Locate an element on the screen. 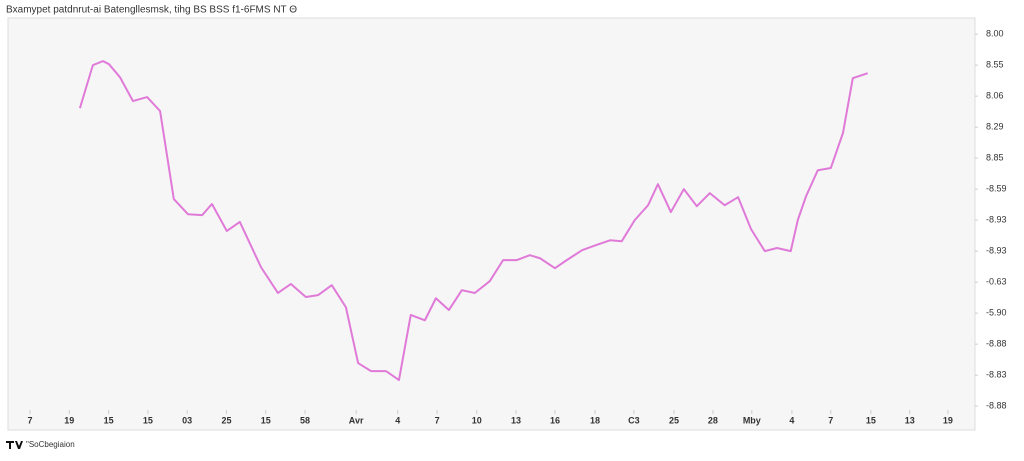 The width and height of the screenshot is (1024, 461). x-tick-label: Avr is located at coordinates (356, 420).